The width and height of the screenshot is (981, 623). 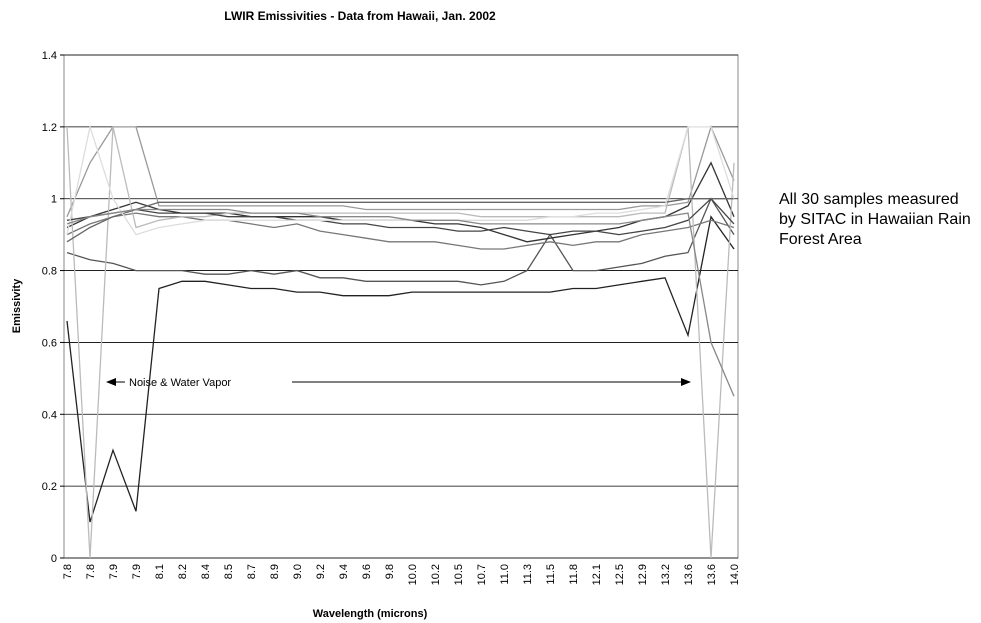 I want to click on x-tick-label: 11.8, so click(x=574, y=574).